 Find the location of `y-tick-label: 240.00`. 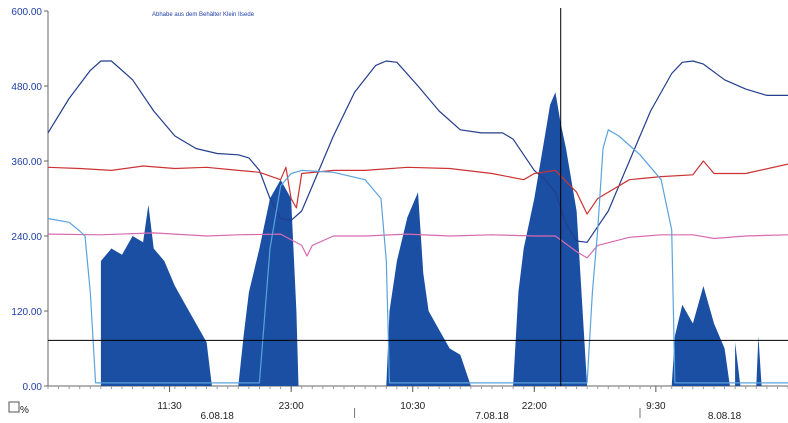

y-tick-label: 240.00 is located at coordinates (26, 237).